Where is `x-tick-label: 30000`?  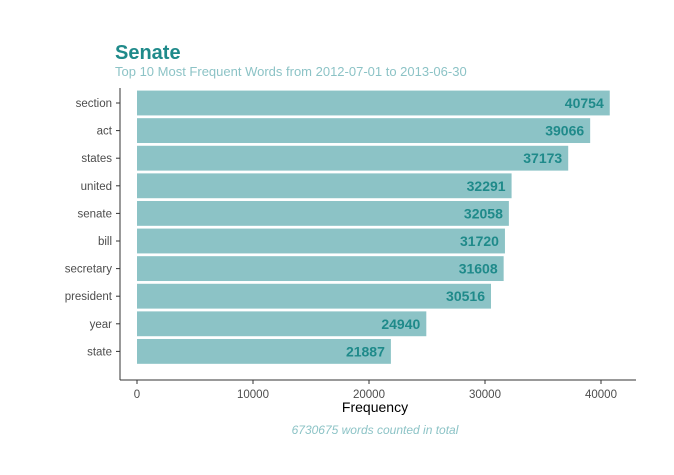 x-tick-label: 30000 is located at coordinates (485, 395).